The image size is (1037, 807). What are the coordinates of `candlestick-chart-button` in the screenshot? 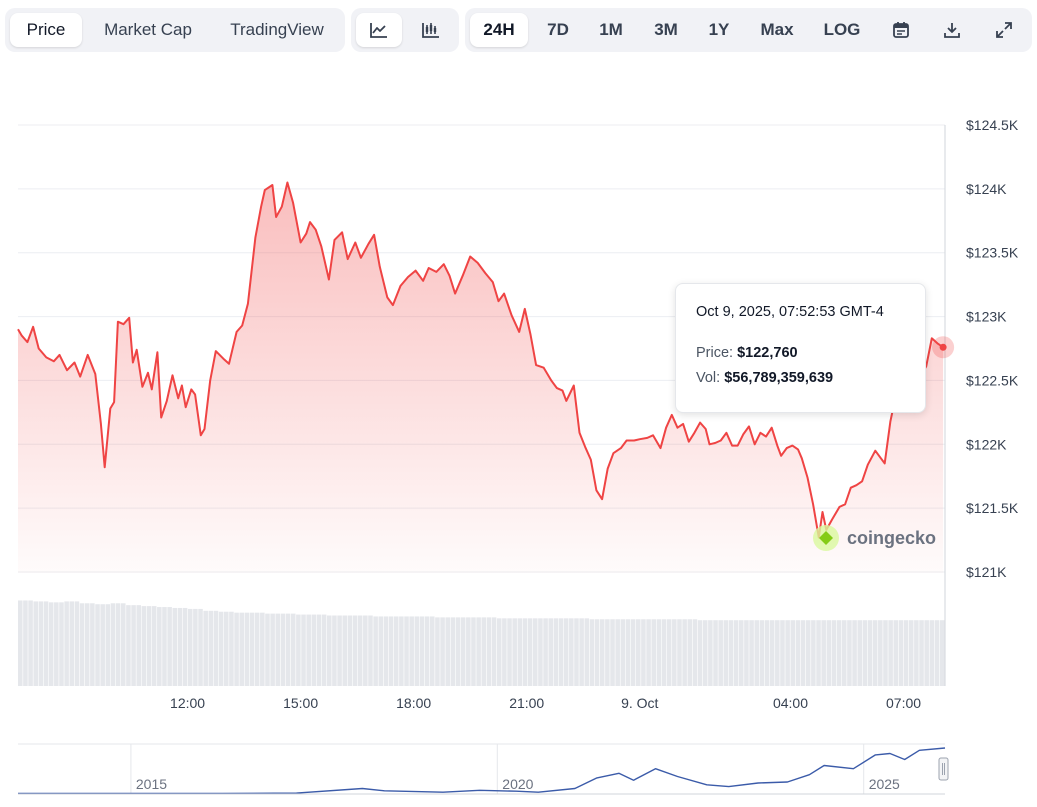 It's located at (431, 30).